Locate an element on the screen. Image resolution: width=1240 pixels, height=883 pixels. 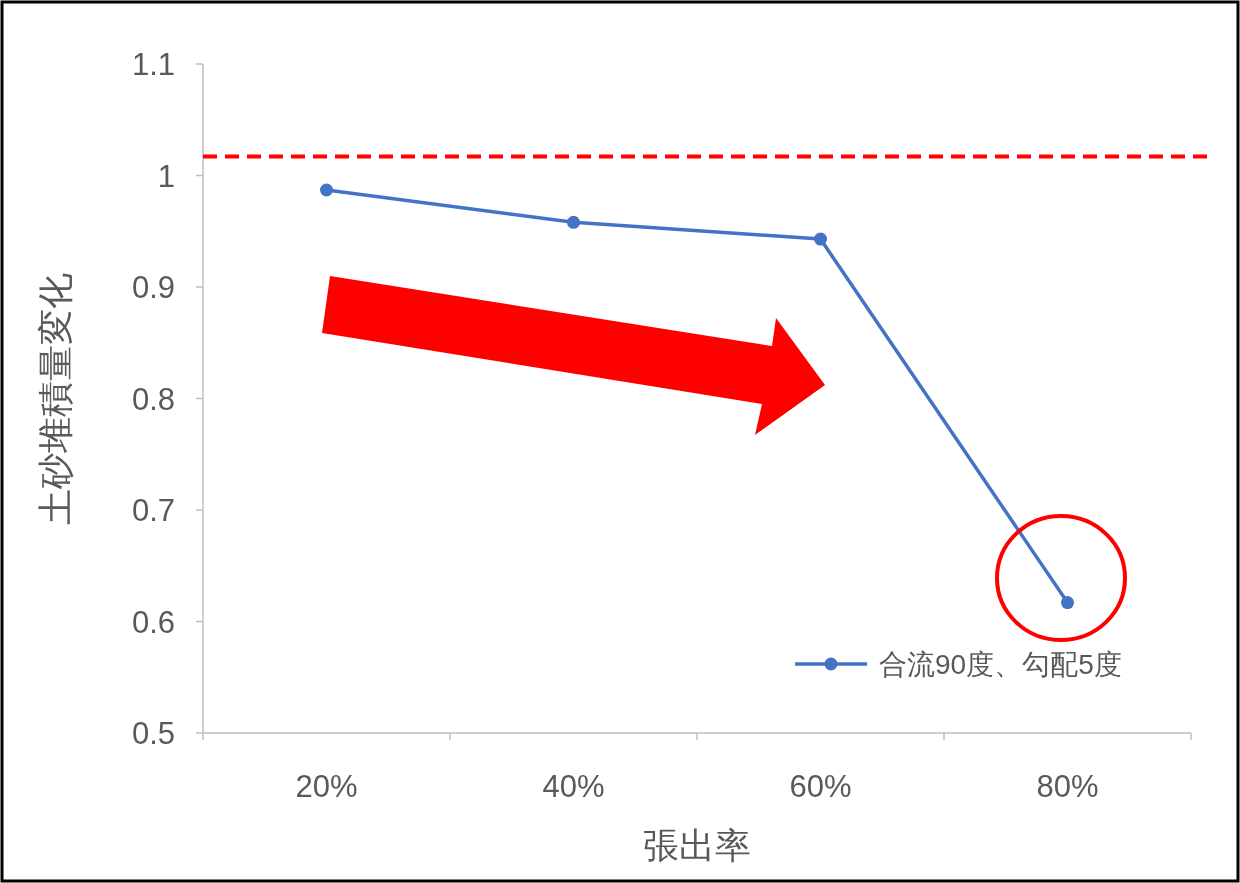
y-tick-label: 0.7 is located at coordinates (153, 510).